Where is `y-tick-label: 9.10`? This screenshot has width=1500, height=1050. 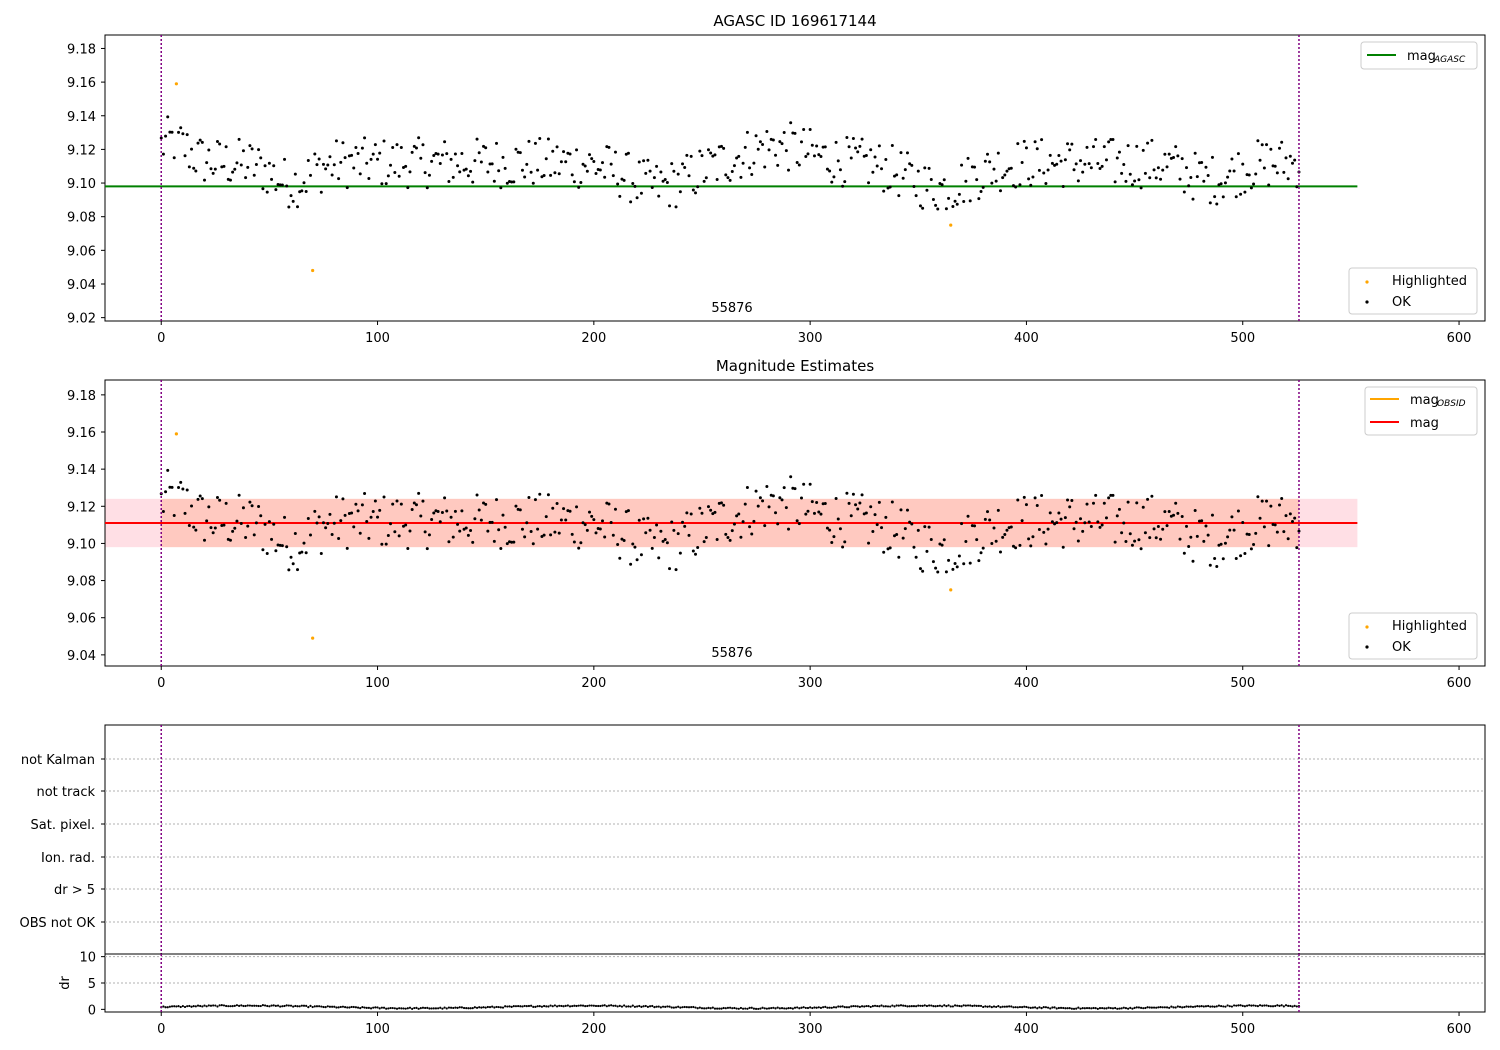 y-tick-label: 9.10 is located at coordinates (81, 544).